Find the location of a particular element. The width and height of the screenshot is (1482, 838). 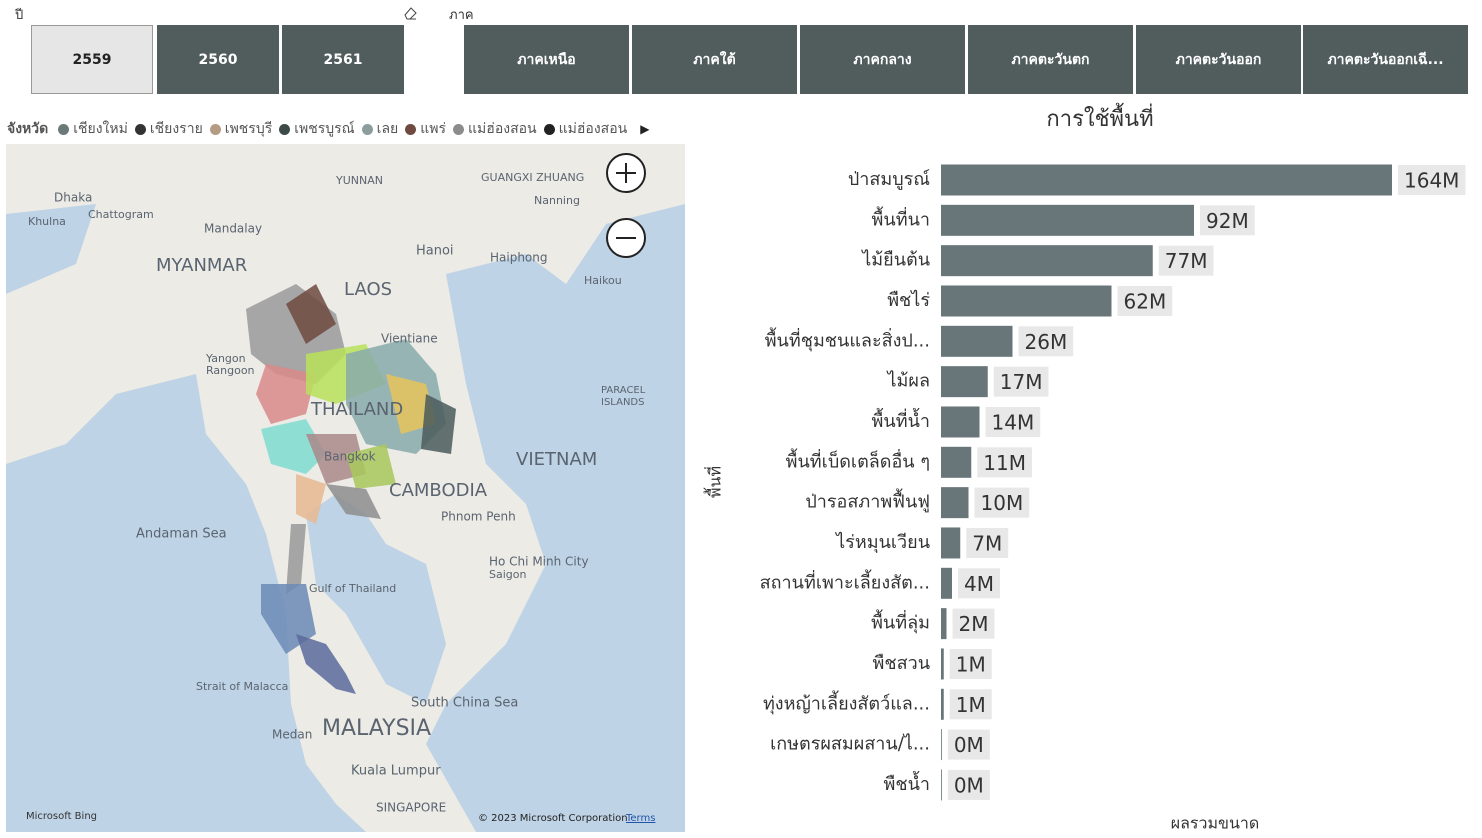

value-label: 92M is located at coordinates (1227, 221).